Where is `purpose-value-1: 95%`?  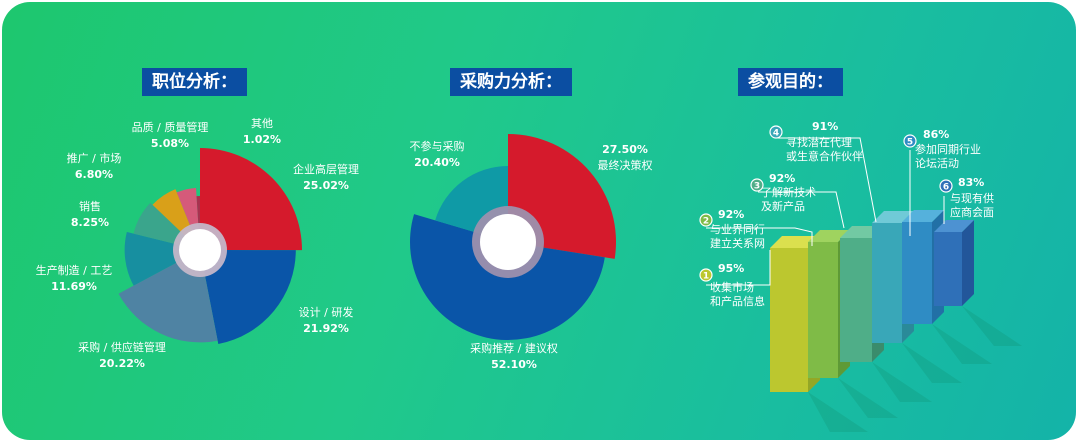
purpose-value-1: 95% is located at coordinates (731, 268).